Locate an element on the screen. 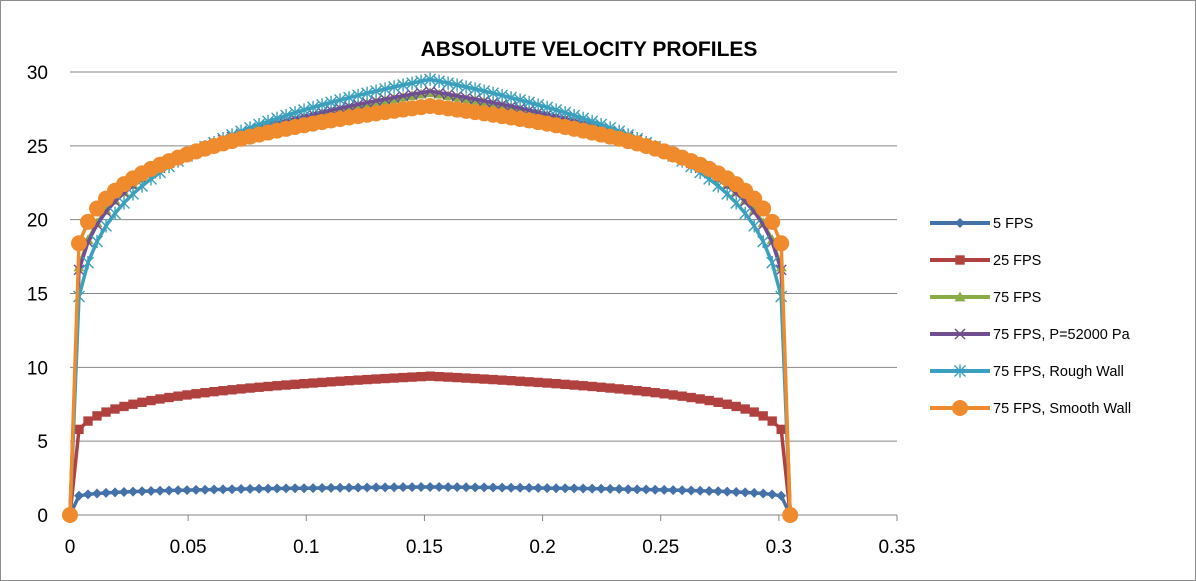  legend-item: 75 FPS, Smooth Wall is located at coordinates (1030, 408).